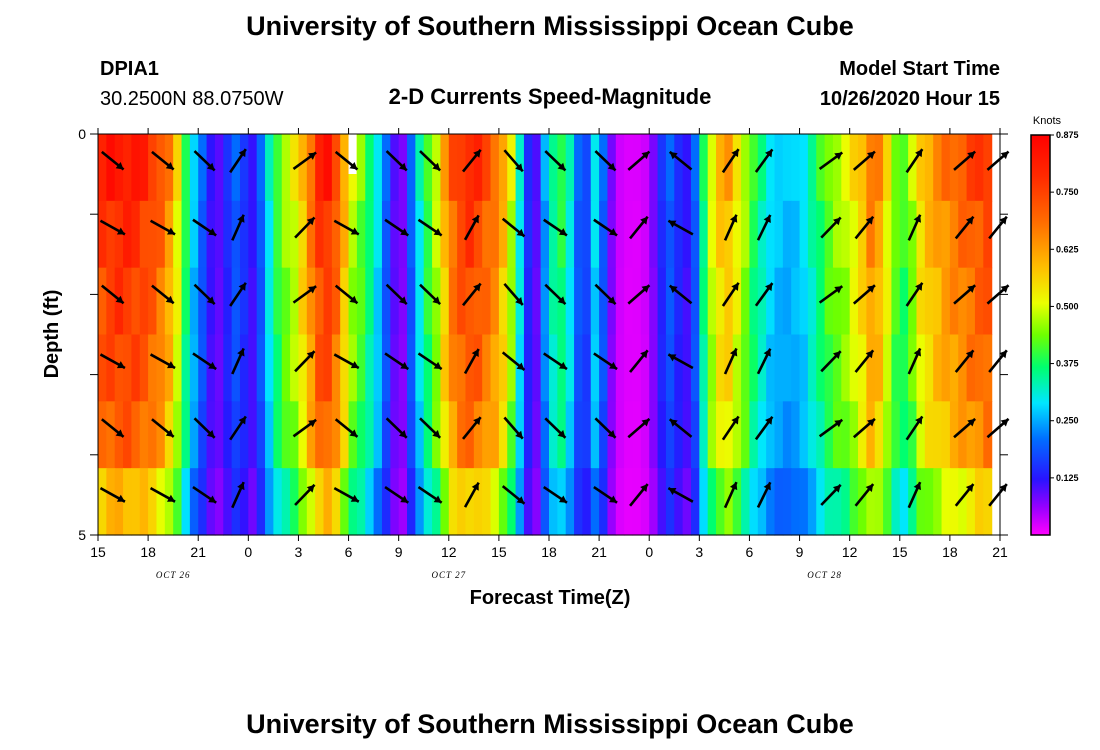 This screenshot has width=1100, height=750. What do you see at coordinates (1067, 306) in the screenshot?
I see `colorbar-tick-label: 0.500` at bounding box center [1067, 306].